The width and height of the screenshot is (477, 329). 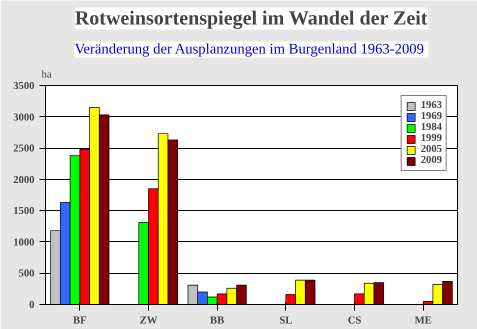 I want to click on legend-label: 2005, so click(x=431, y=149).